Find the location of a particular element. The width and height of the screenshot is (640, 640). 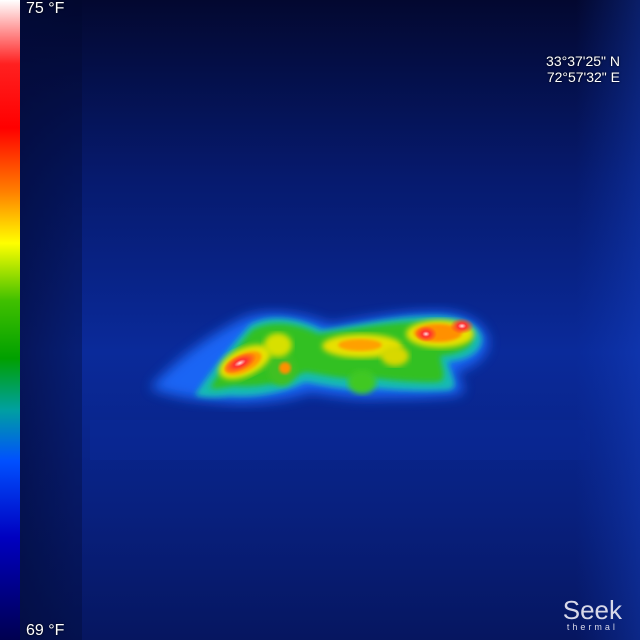

temperature-max-label: 75 °F is located at coordinates (45, 8).